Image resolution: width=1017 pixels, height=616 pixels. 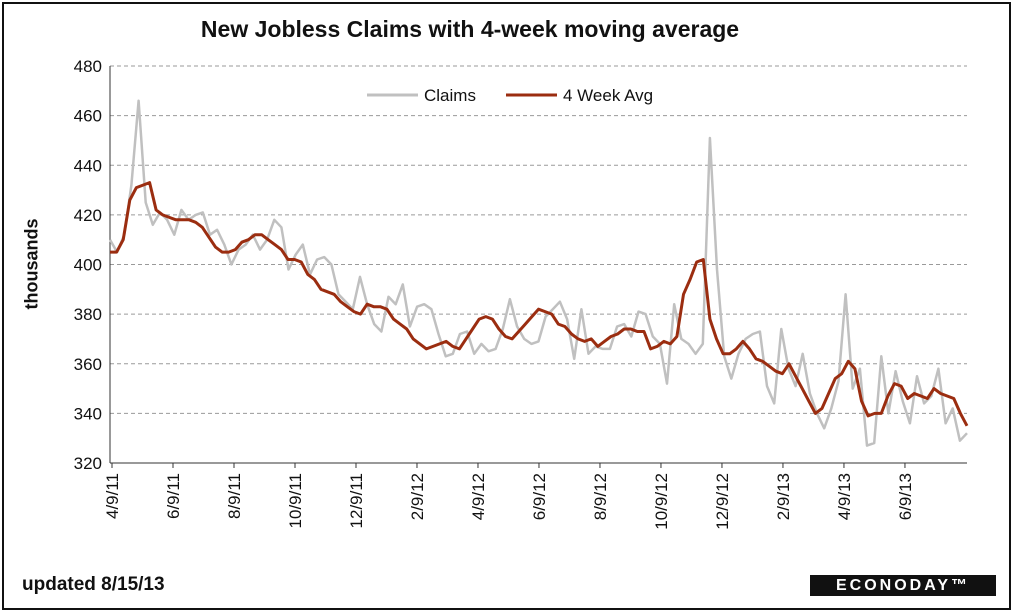 I want to click on y-tick-label: 460, so click(x=88, y=116).